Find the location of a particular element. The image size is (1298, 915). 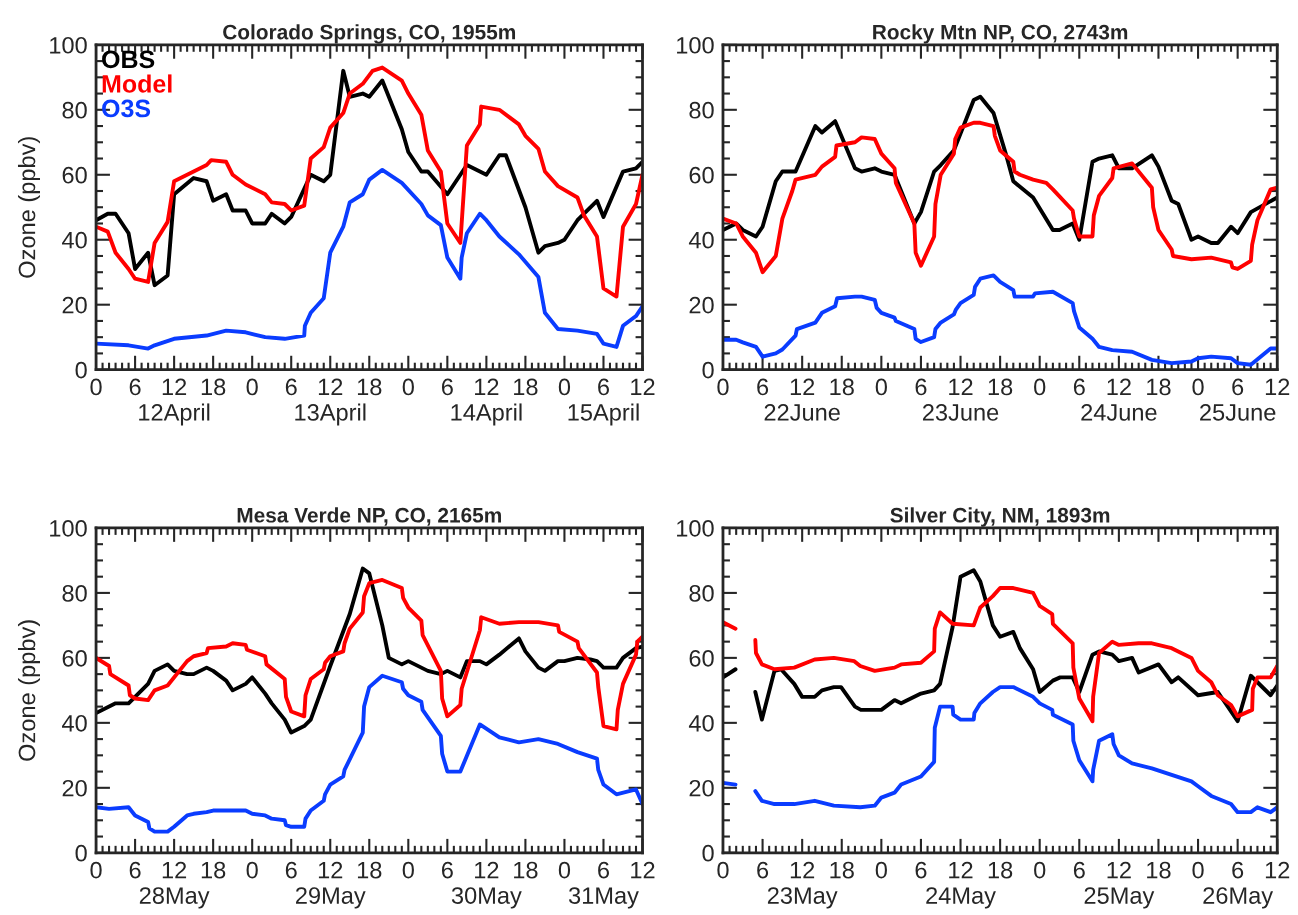

text: OBS is located at coordinates (128, 59).